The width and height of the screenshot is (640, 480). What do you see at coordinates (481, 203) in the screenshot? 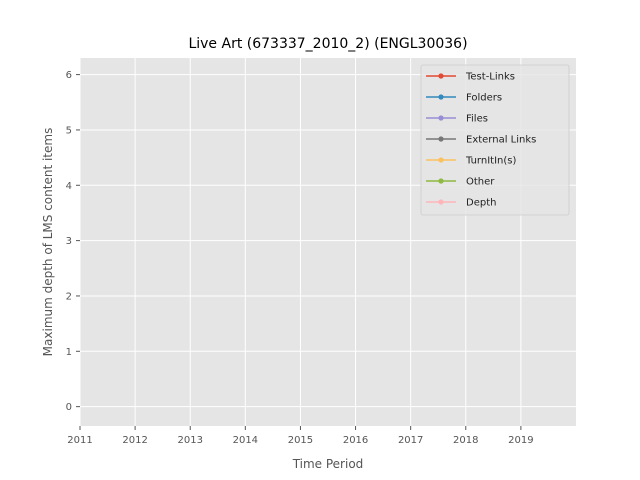
I see `legend-label: Depth` at bounding box center [481, 203].